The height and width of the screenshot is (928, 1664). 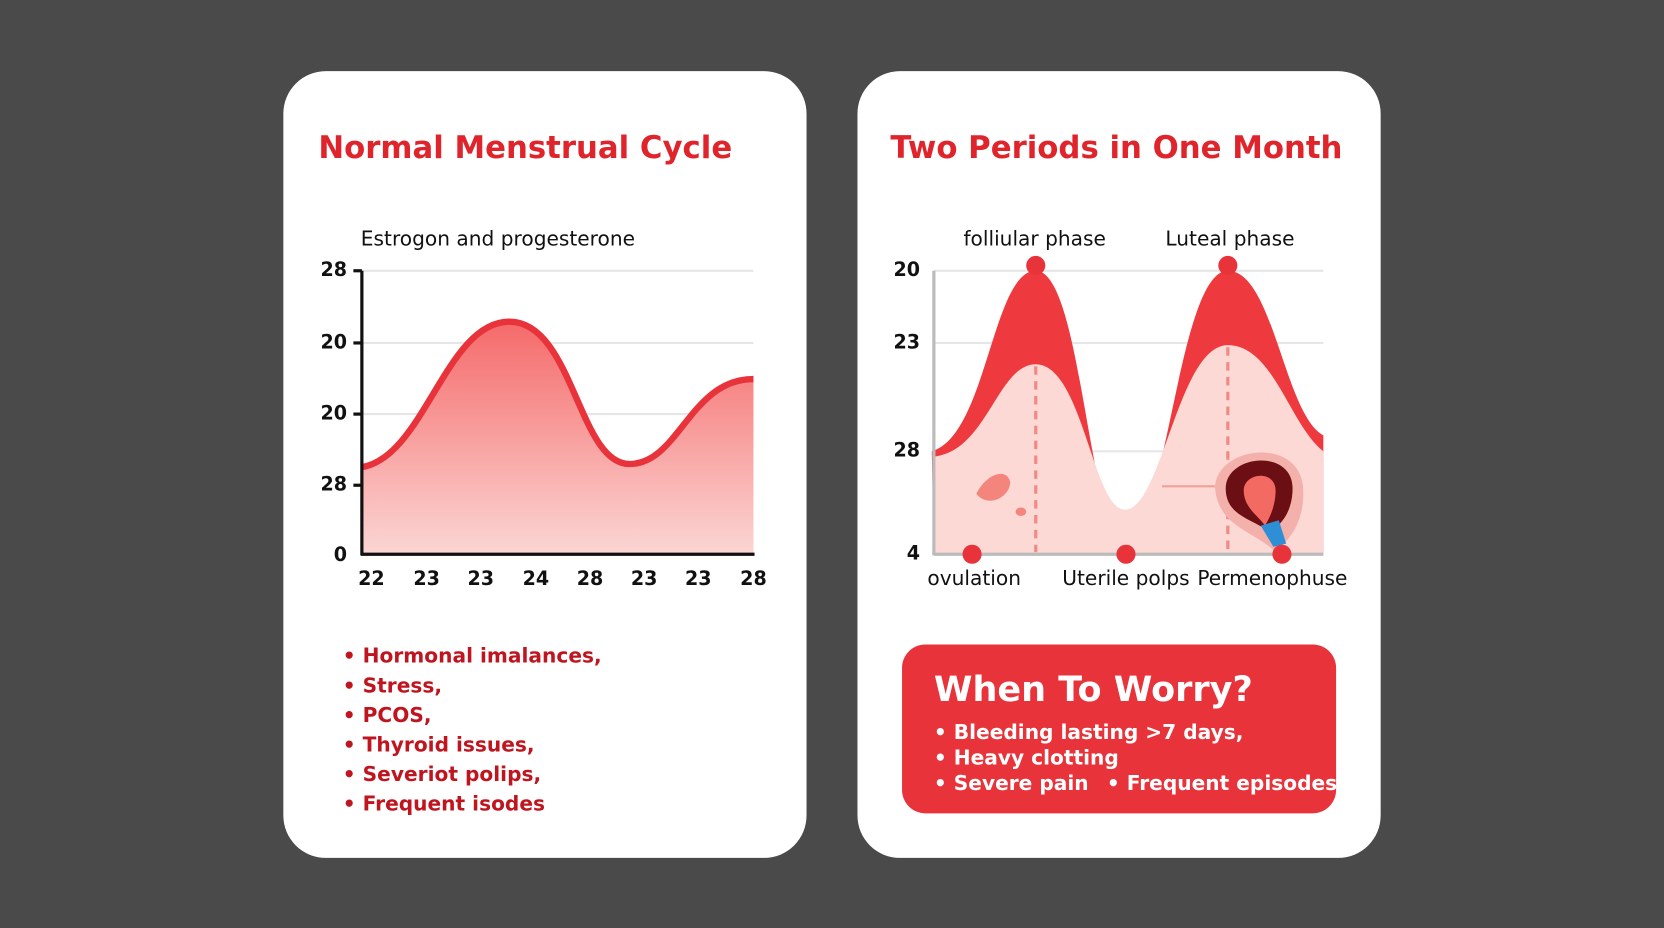 I want to click on y-label: 23, so click(x=907, y=341).